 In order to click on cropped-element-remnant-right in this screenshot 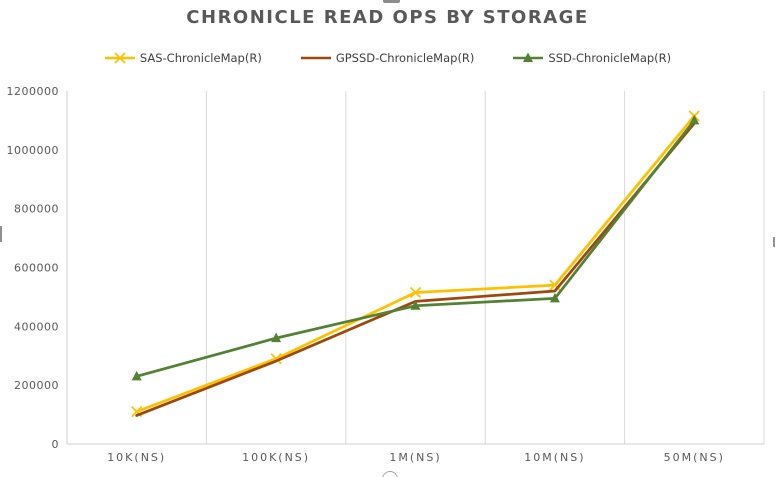, I will do `click(774, 242)`.